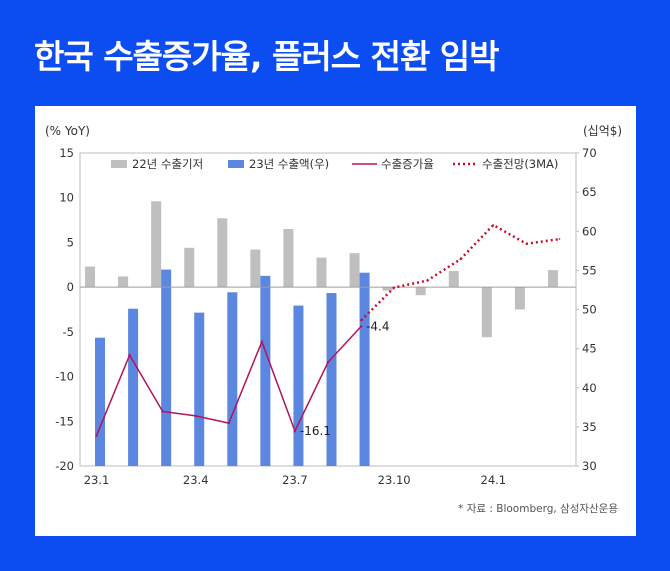 The width and height of the screenshot is (670, 571). Describe the element at coordinates (361, 326) in the screenshot. I see `growth-point-23.9` at that location.